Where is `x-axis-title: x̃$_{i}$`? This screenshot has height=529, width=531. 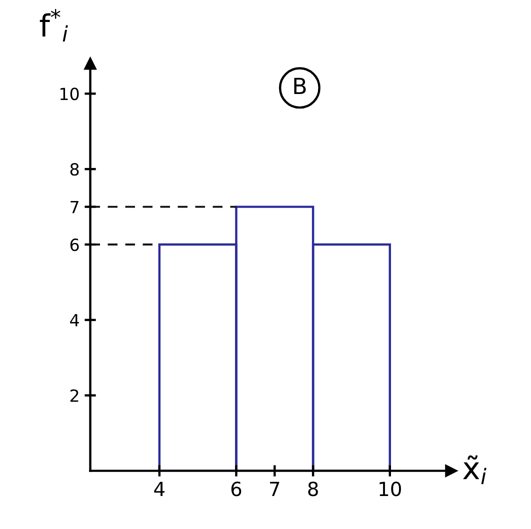 x-axis-title: x̃$_{i}$ is located at coordinates (474, 469).